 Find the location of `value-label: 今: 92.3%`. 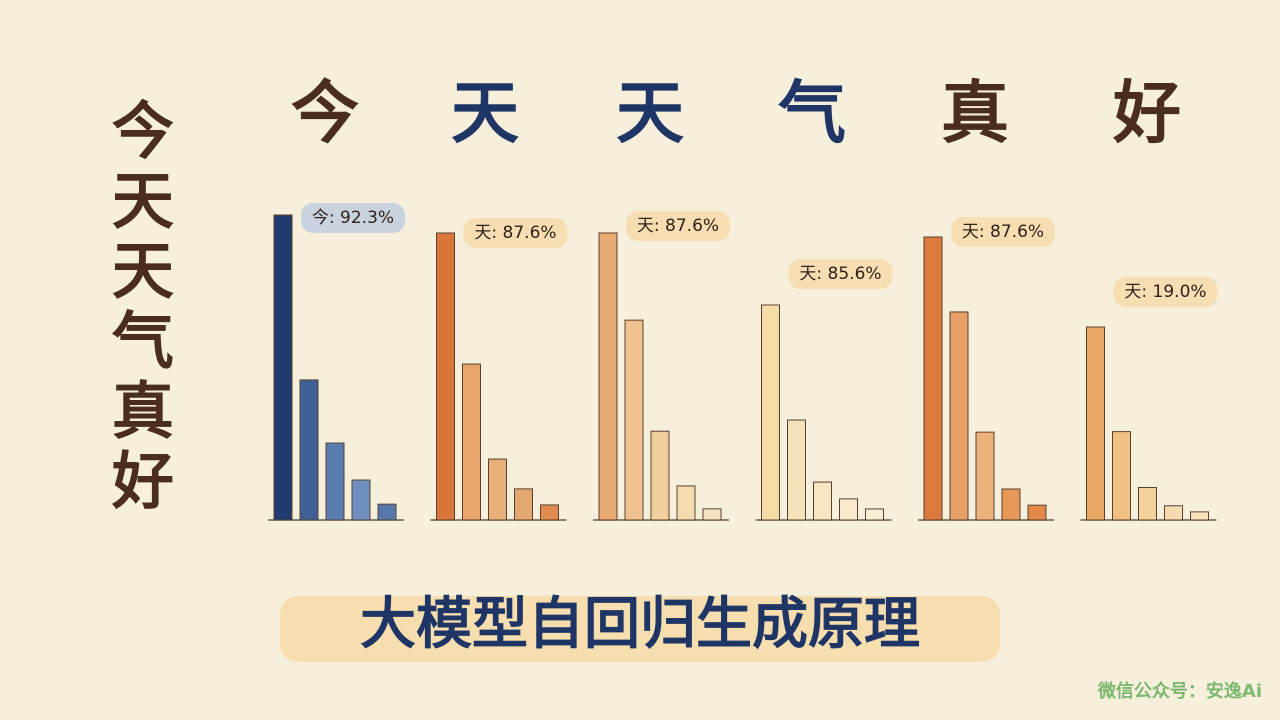

value-label: 今: 92.3% is located at coordinates (353, 218).